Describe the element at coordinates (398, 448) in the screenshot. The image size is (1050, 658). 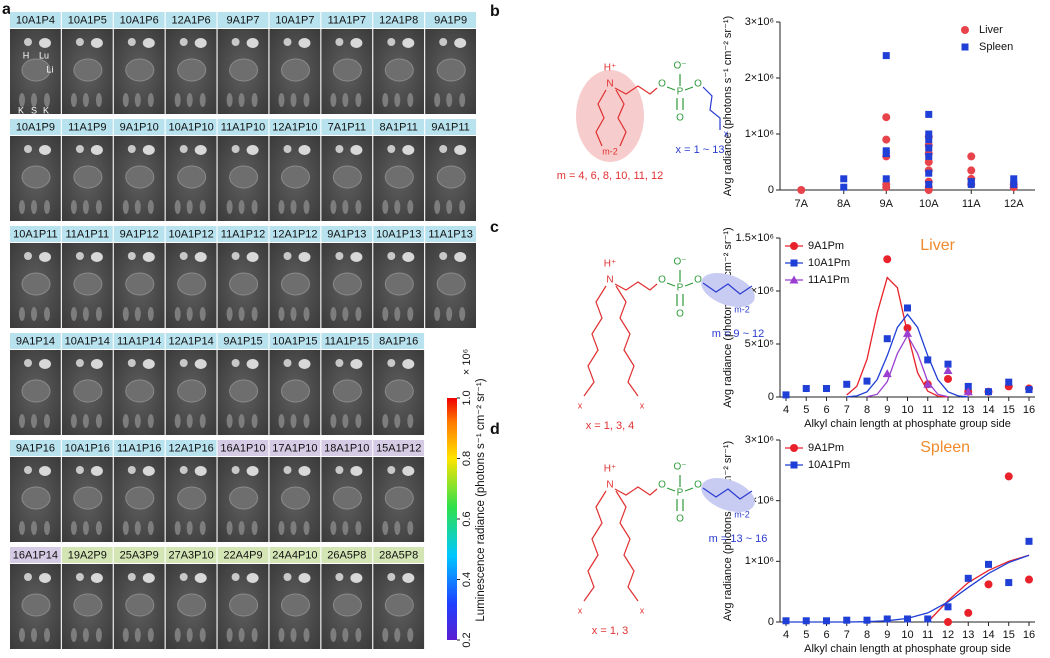
I see `cell-label: 15A1P12` at that location.